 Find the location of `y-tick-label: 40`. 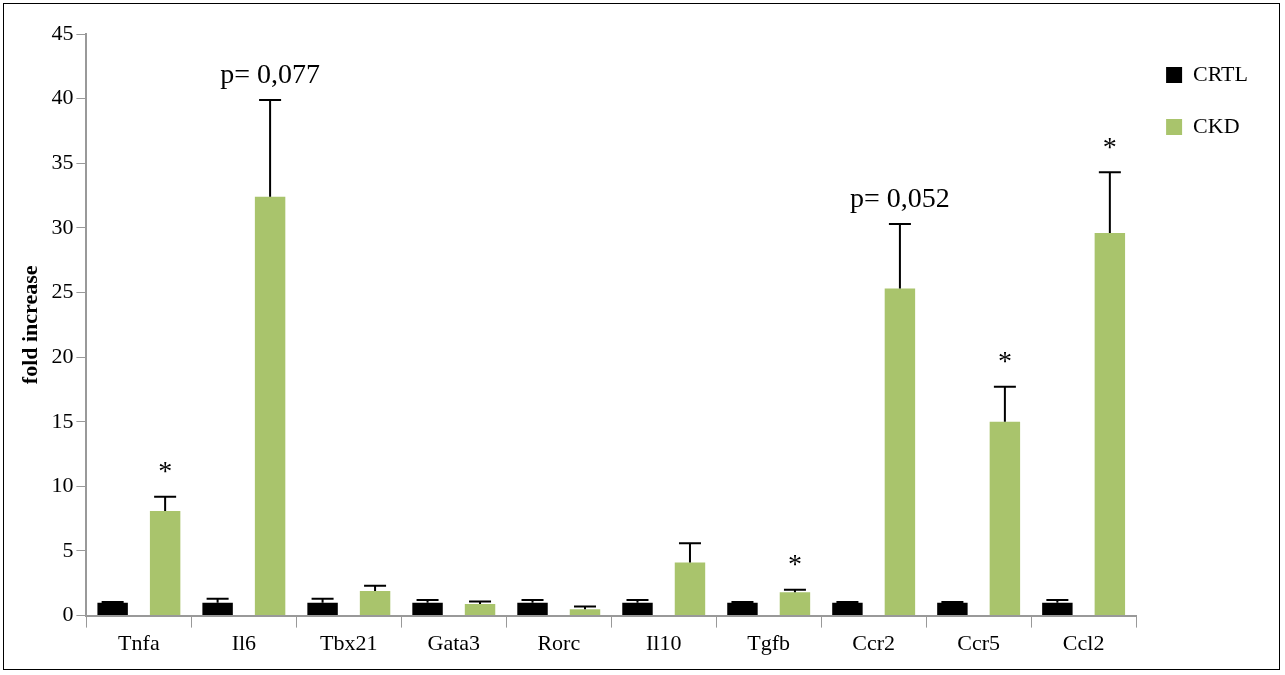

y-tick-label: 40 is located at coordinates (62, 97).